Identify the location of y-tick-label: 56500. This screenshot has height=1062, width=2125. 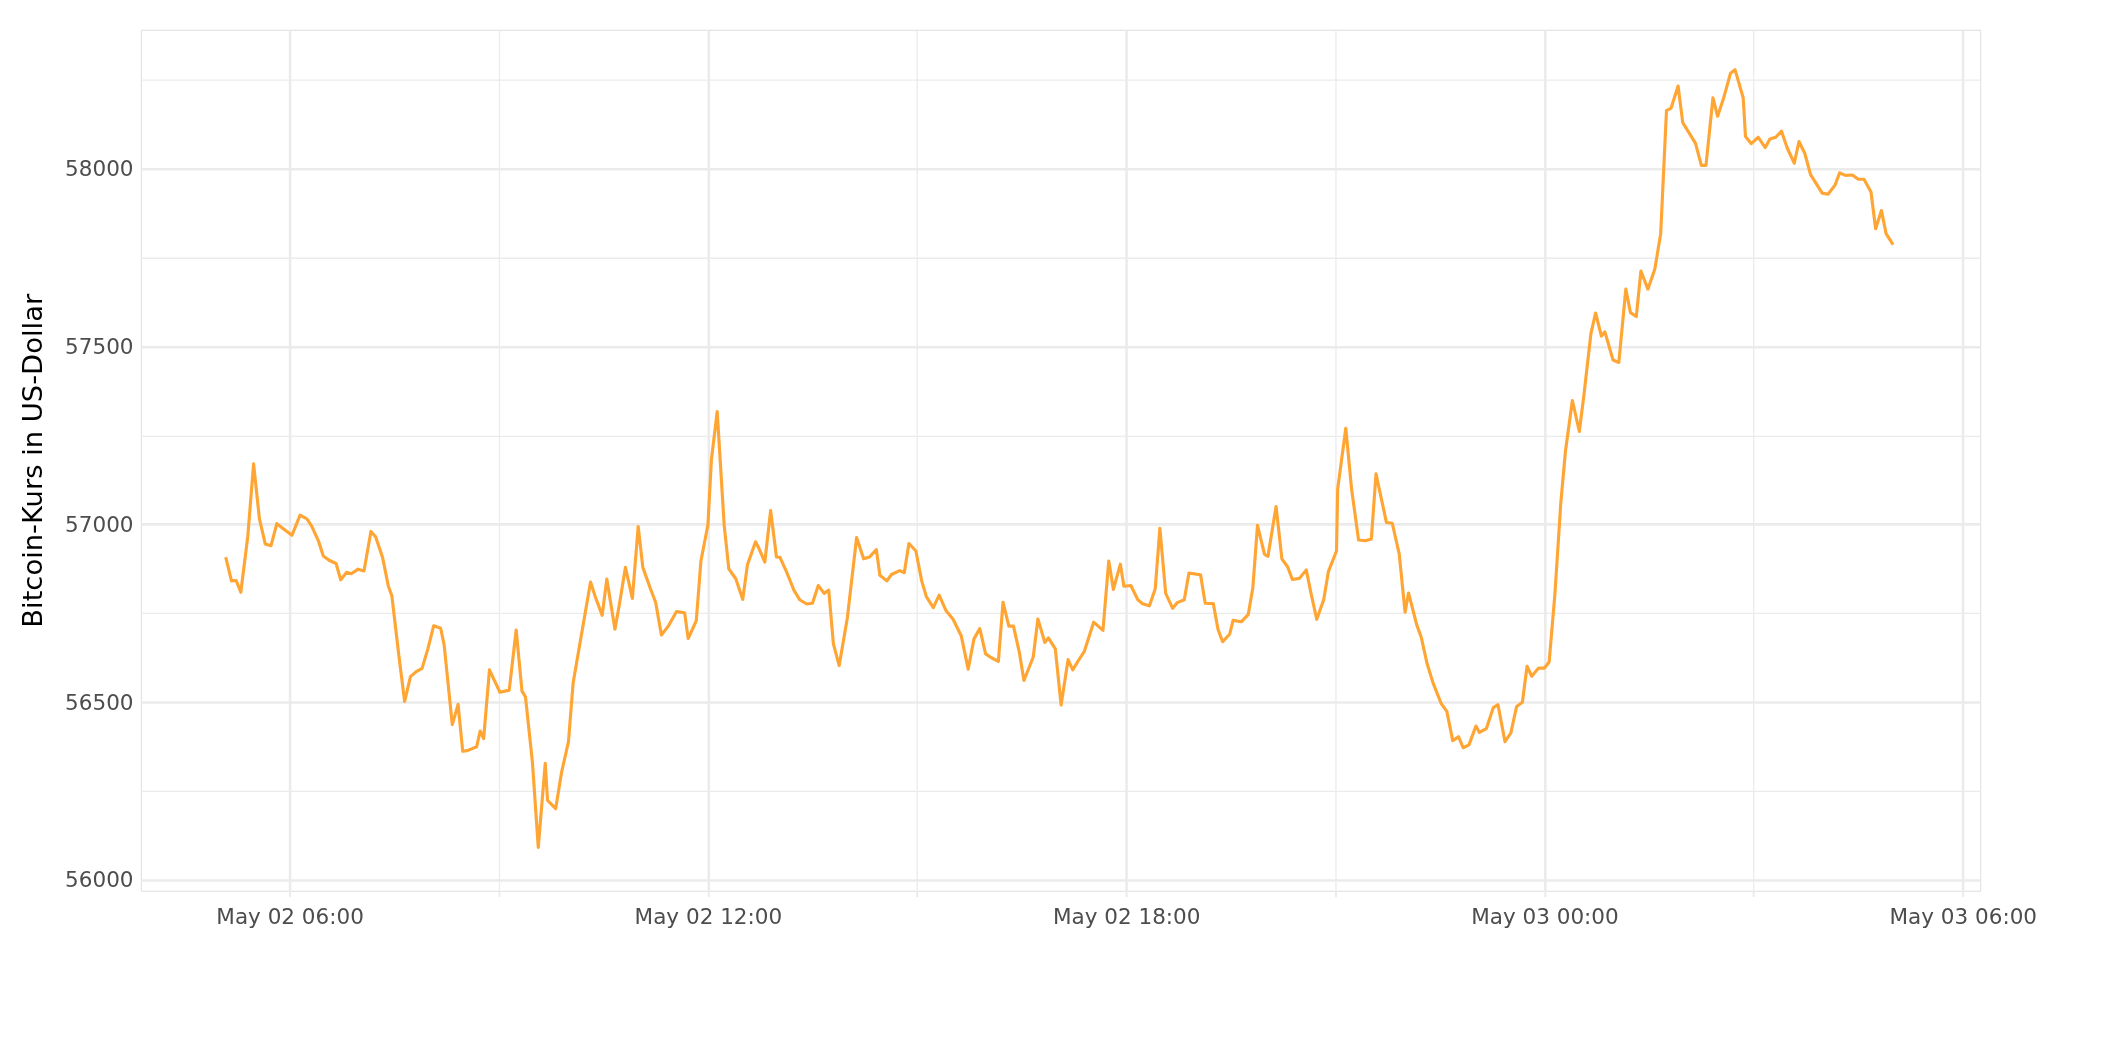
(99, 702).